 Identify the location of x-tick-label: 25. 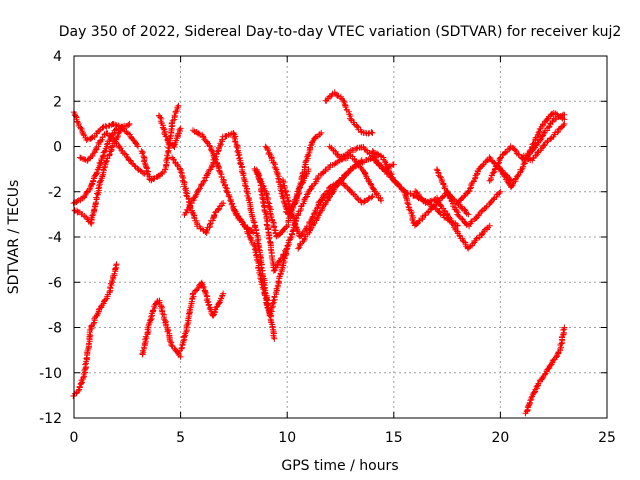
(607, 438).